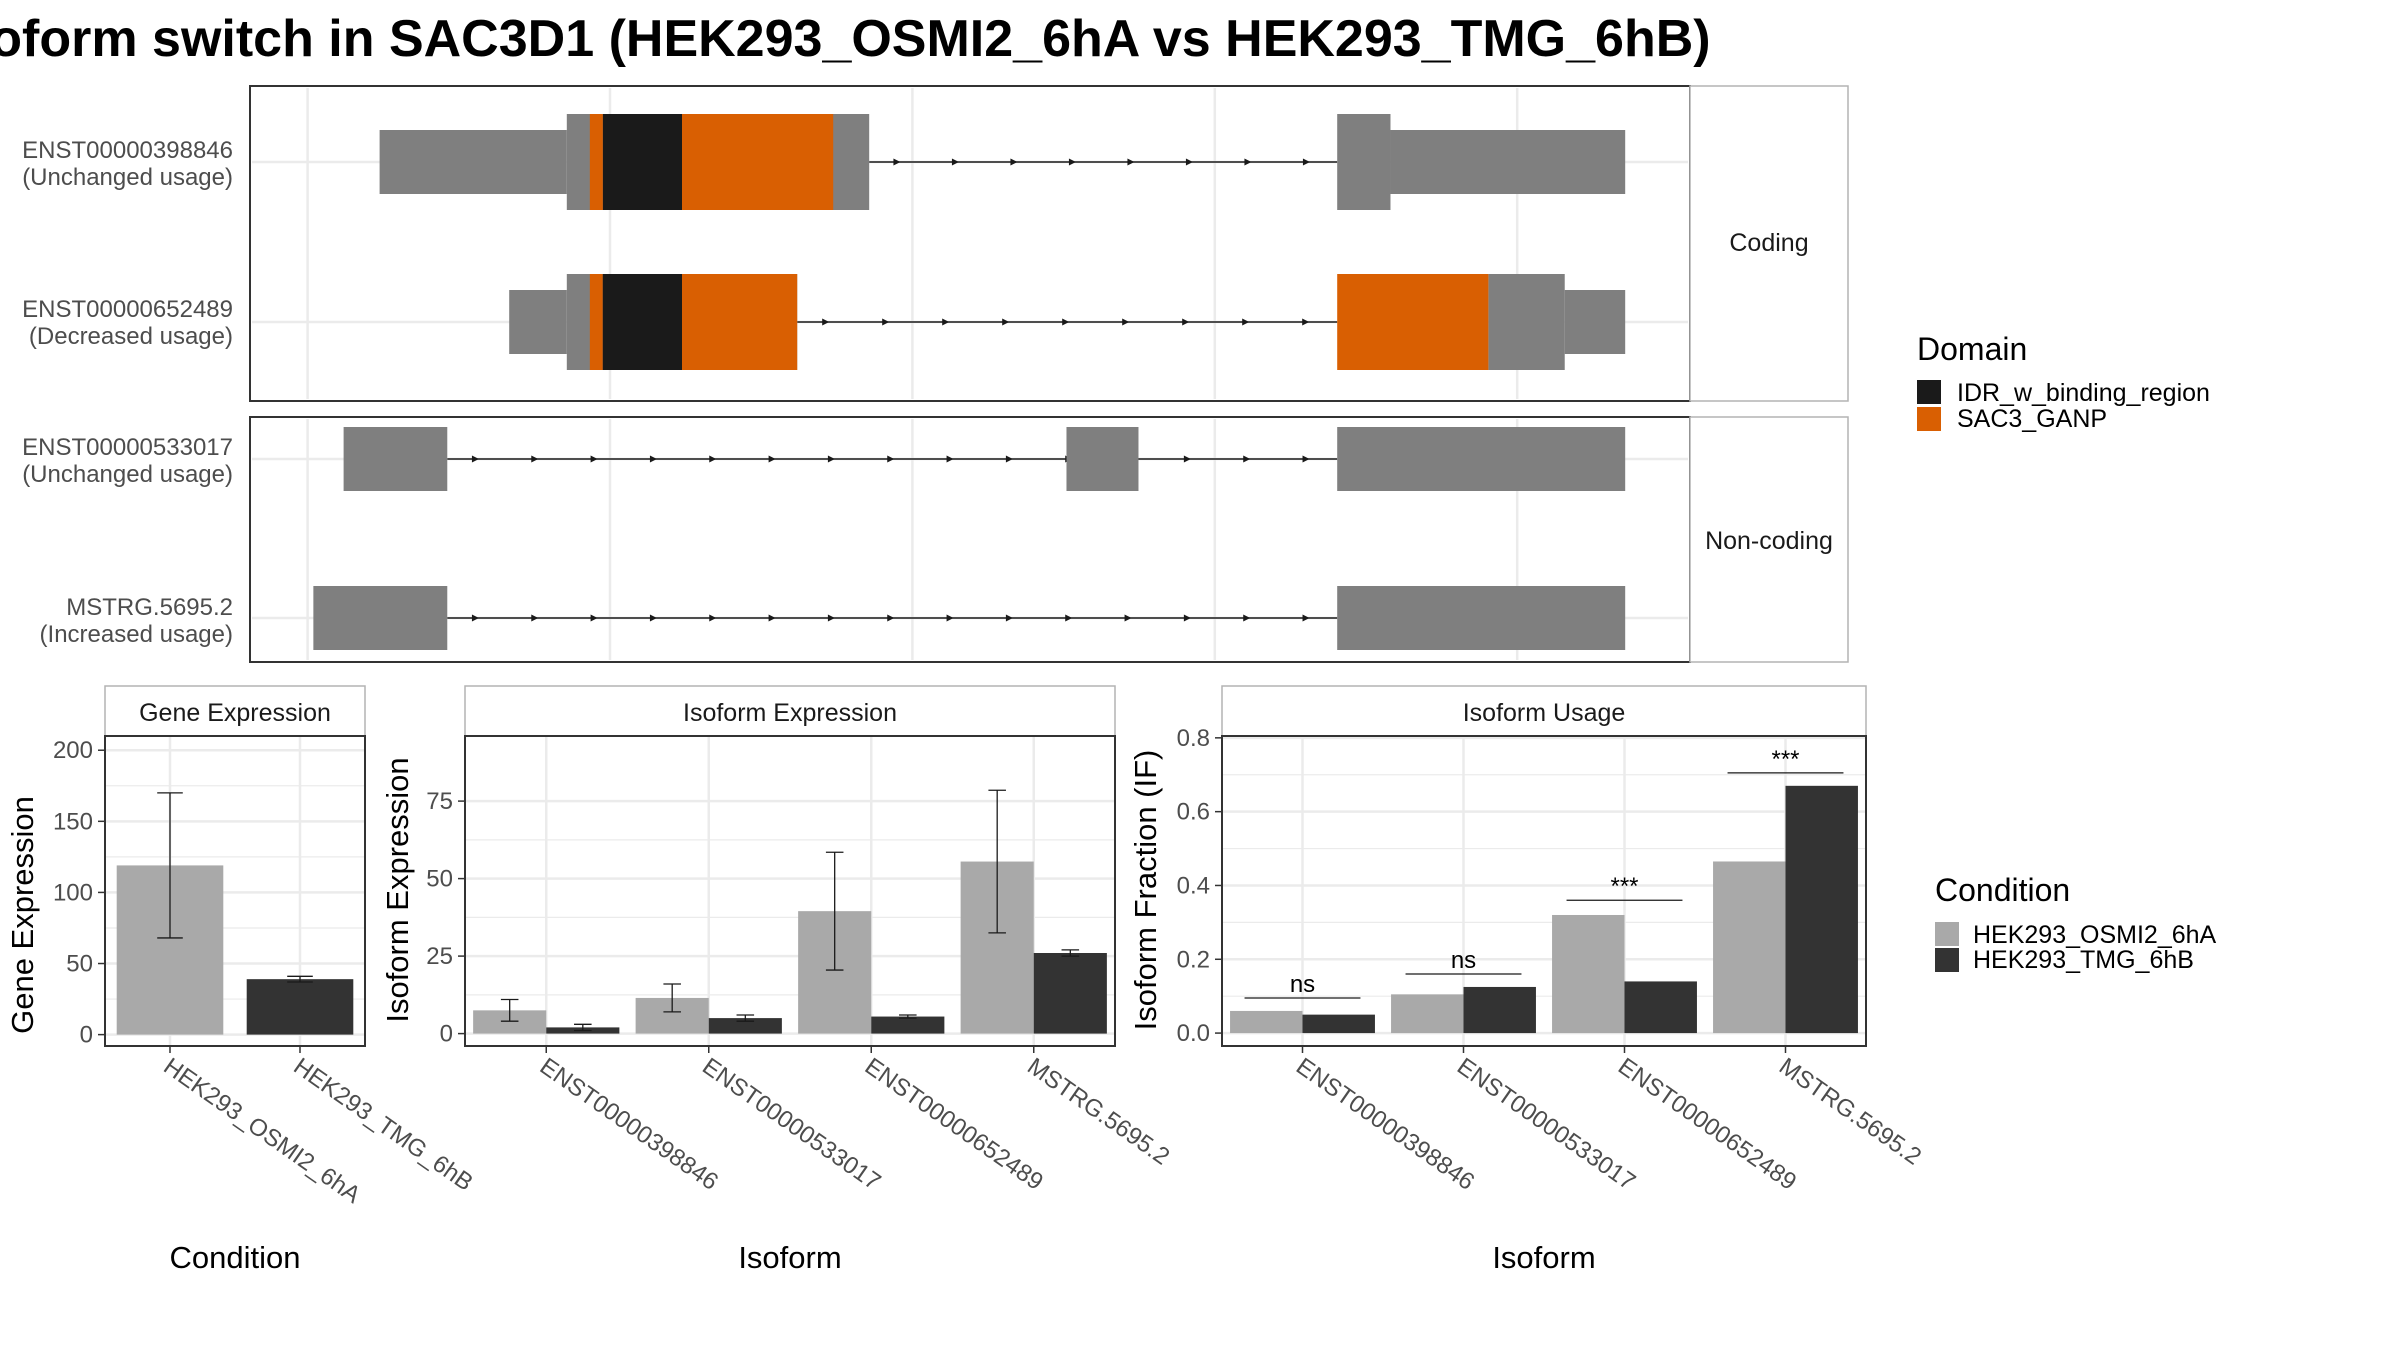  I want to click on panel-border, so click(235, 891).